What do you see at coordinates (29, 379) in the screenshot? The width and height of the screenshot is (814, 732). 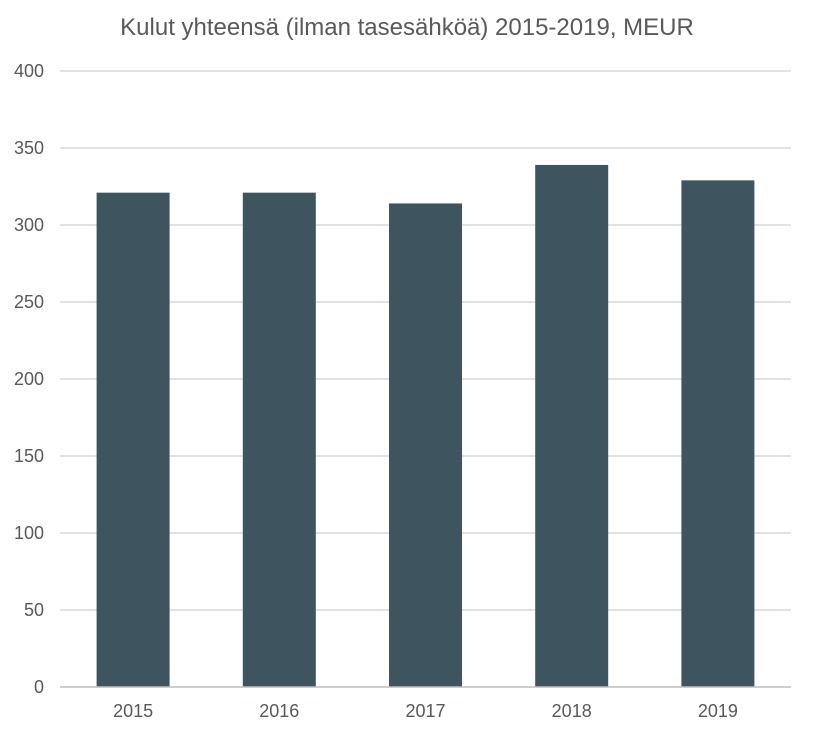 I see `y-tick-label: 200` at bounding box center [29, 379].